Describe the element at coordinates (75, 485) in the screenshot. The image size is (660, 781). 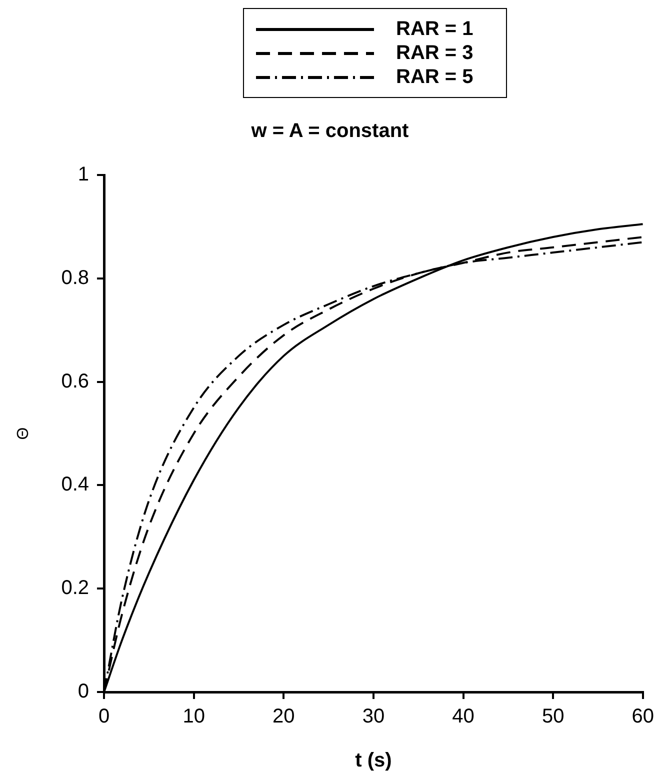
I see `y-tick-label: 0.4` at that location.